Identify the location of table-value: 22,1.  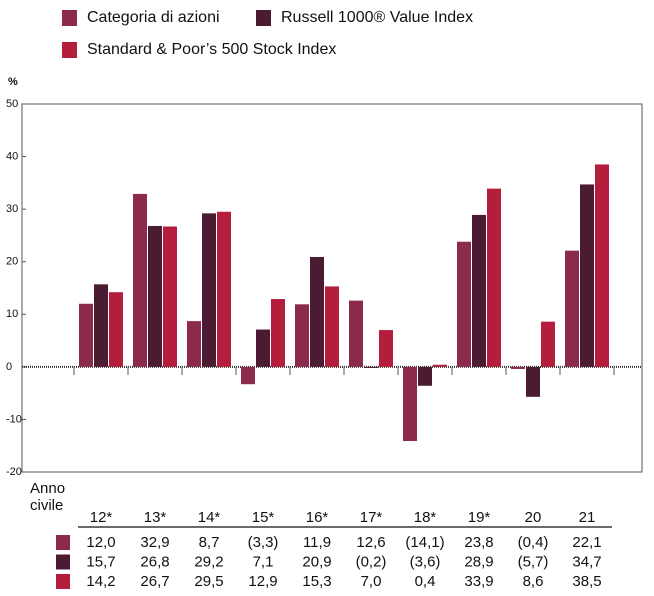
(586, 542).